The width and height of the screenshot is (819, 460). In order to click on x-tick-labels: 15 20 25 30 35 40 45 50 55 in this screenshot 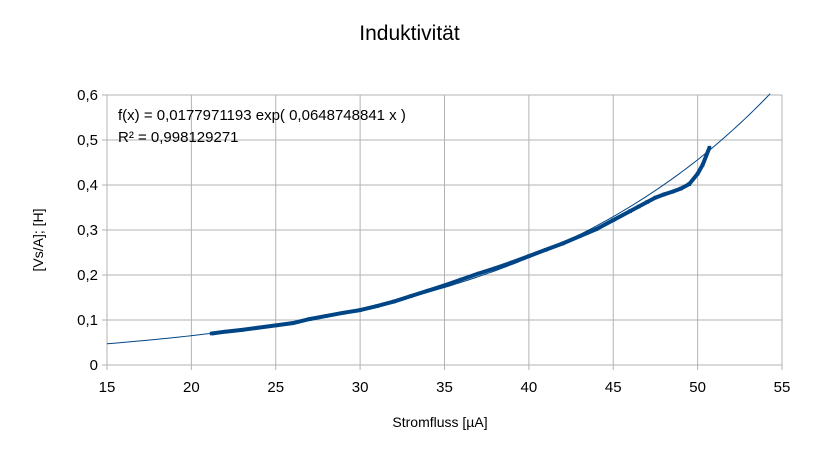, I will do `click(445, 387)`.